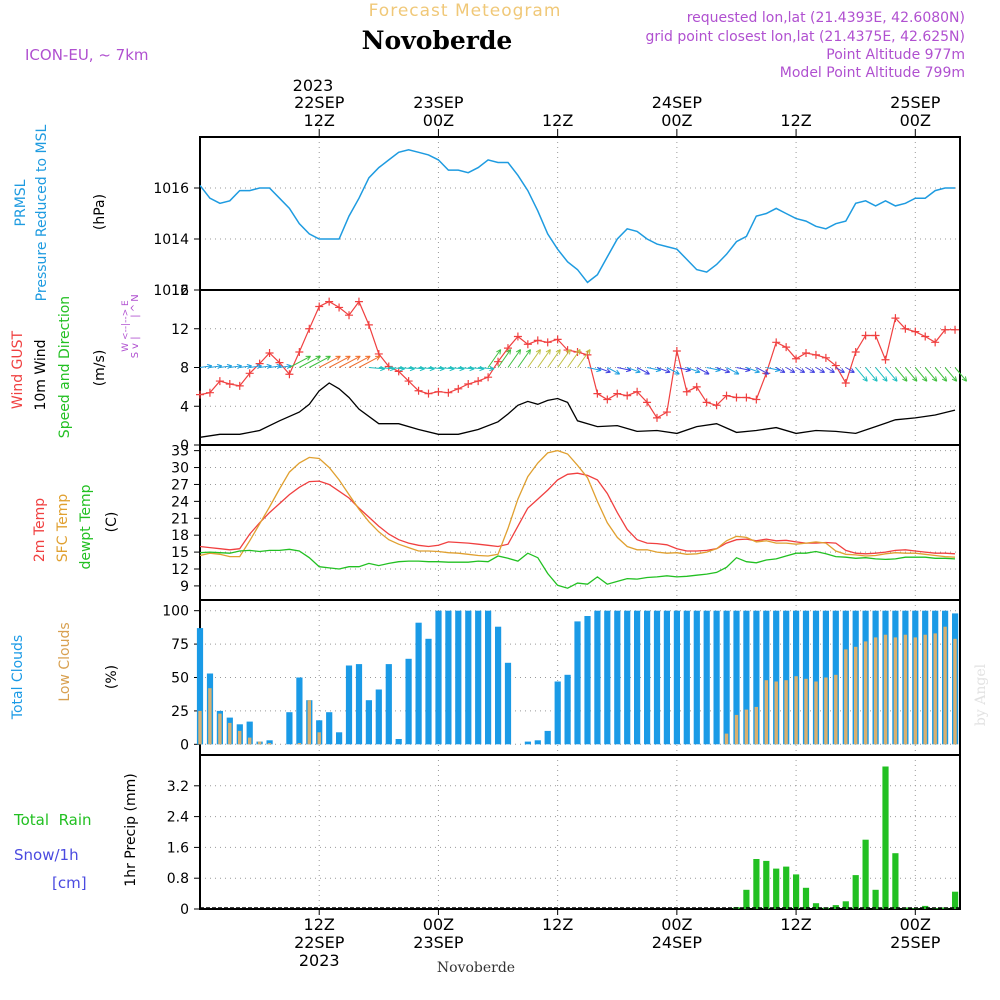 Image resolution: width=1000 pixels, height=1000 pixels. What do you see at coordinates (40, 530) in the screenshot?
I see `temp2m-label: 2m Temp` at bounding box center [40, 530].